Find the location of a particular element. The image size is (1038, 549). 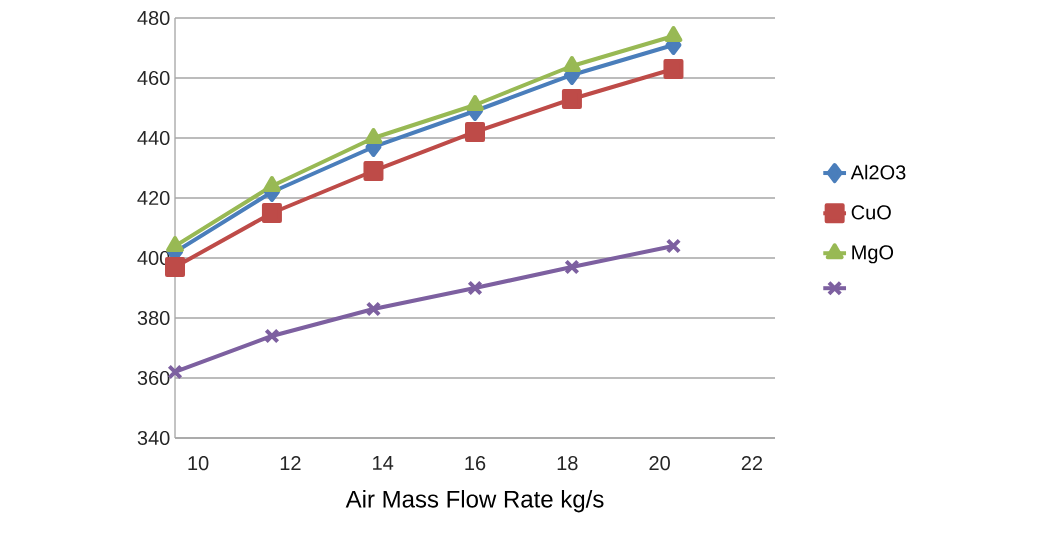

y-tick-label: 440 is located at coordinates (153, 138).